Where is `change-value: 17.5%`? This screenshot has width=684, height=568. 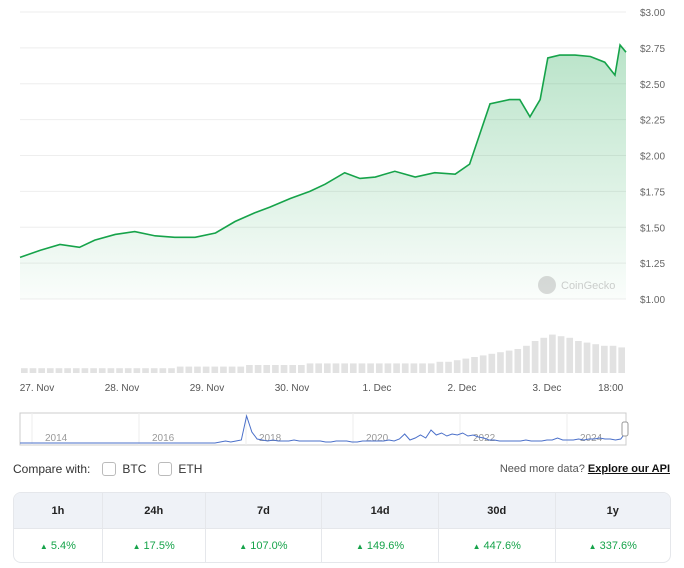 change-value: 17.5% is located at coordinates (159, 545).